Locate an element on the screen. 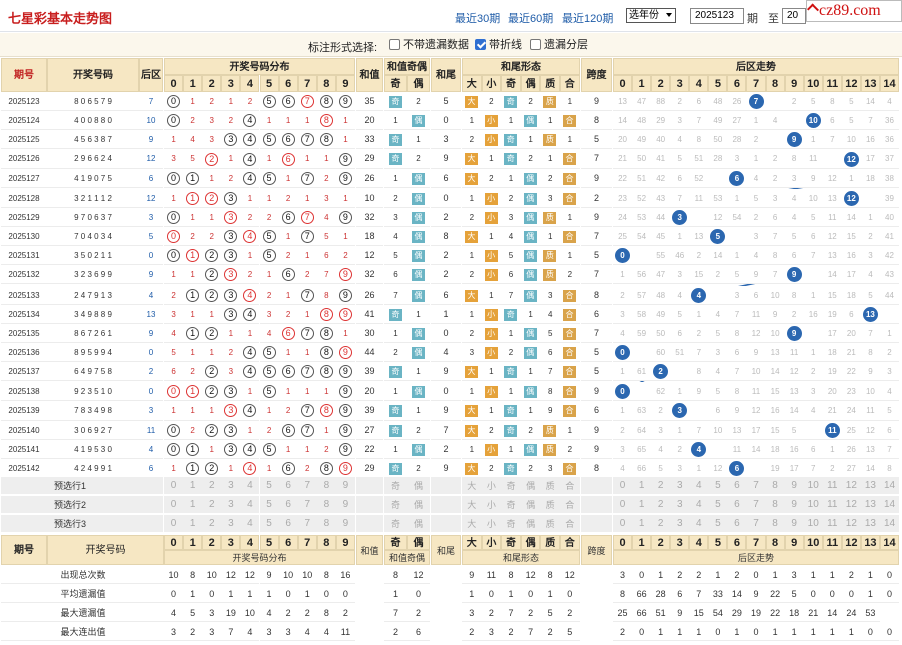 The width and height of the screenshot is (902, 645). recent-30-link: 最近30期 is located at coordinates (478, 19).